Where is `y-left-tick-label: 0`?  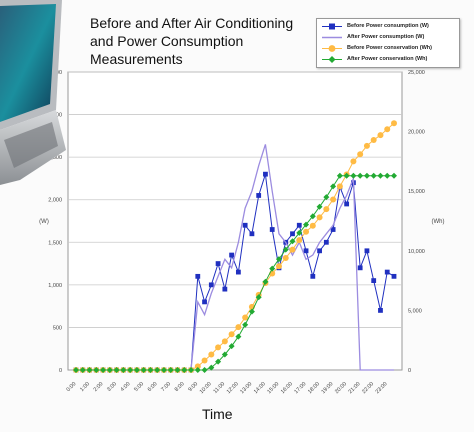
y-left-tick-label: 0 is located at coordinates (60, 371).